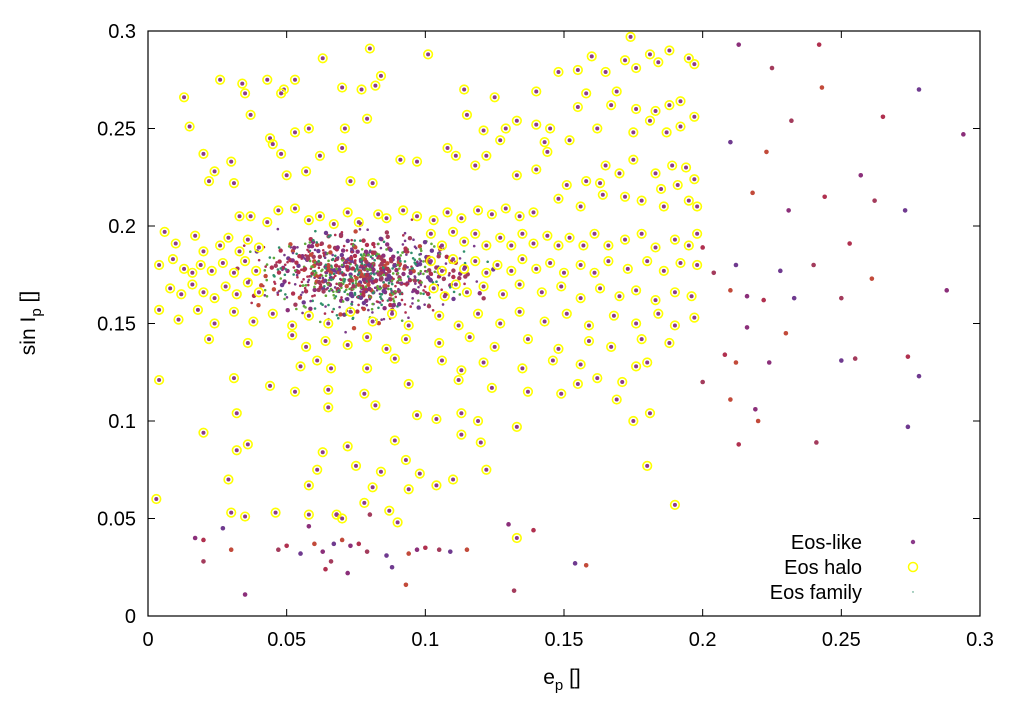 The height and width of the screenshot is (717, 1024). Describe the element at coordinates (703, 640) in the screenshot. I see `x-tick-label: 0.2` at that location.